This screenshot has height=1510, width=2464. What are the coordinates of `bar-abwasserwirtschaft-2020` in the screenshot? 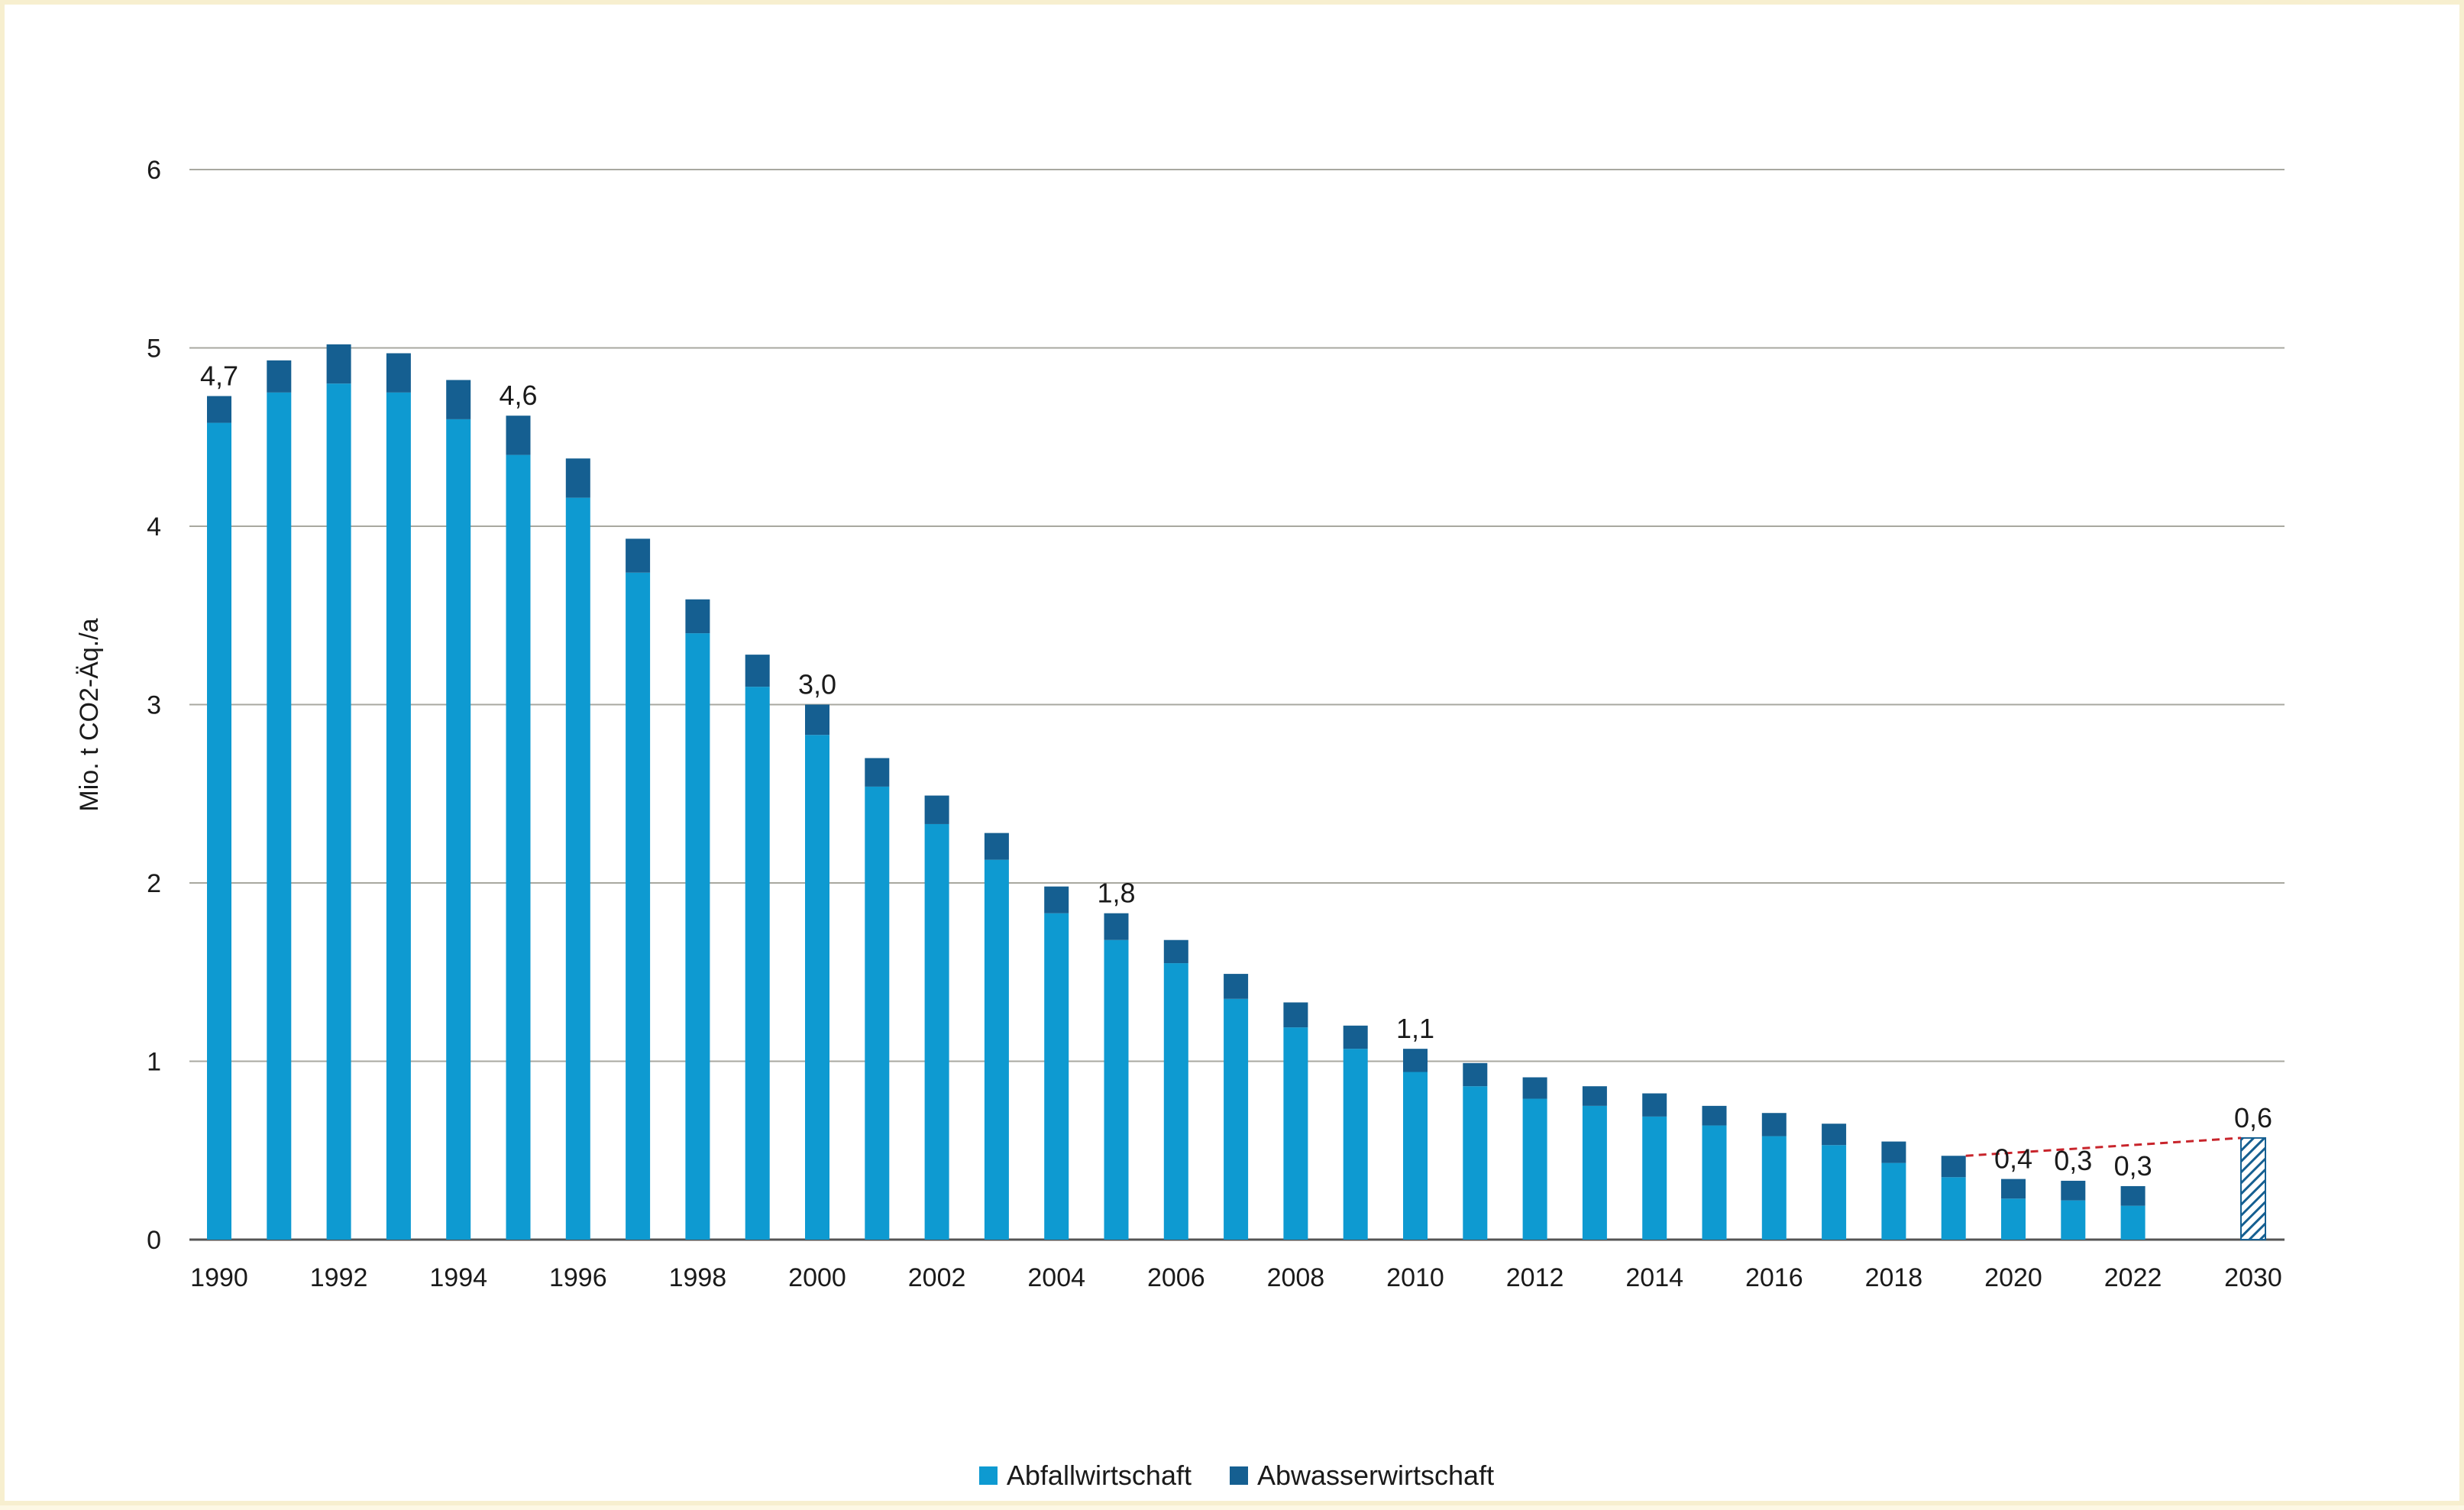 It's located at (2013, 1189).